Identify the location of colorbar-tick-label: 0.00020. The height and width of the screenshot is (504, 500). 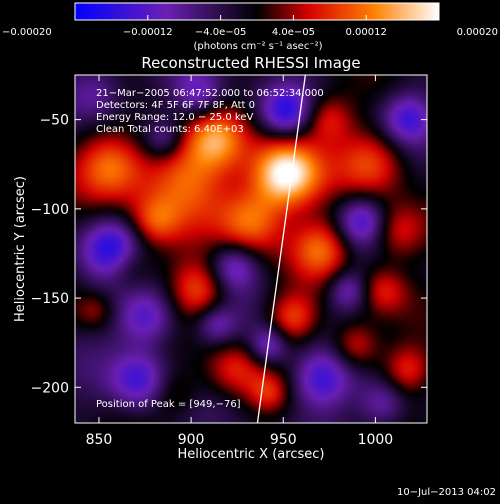
(477, 32).